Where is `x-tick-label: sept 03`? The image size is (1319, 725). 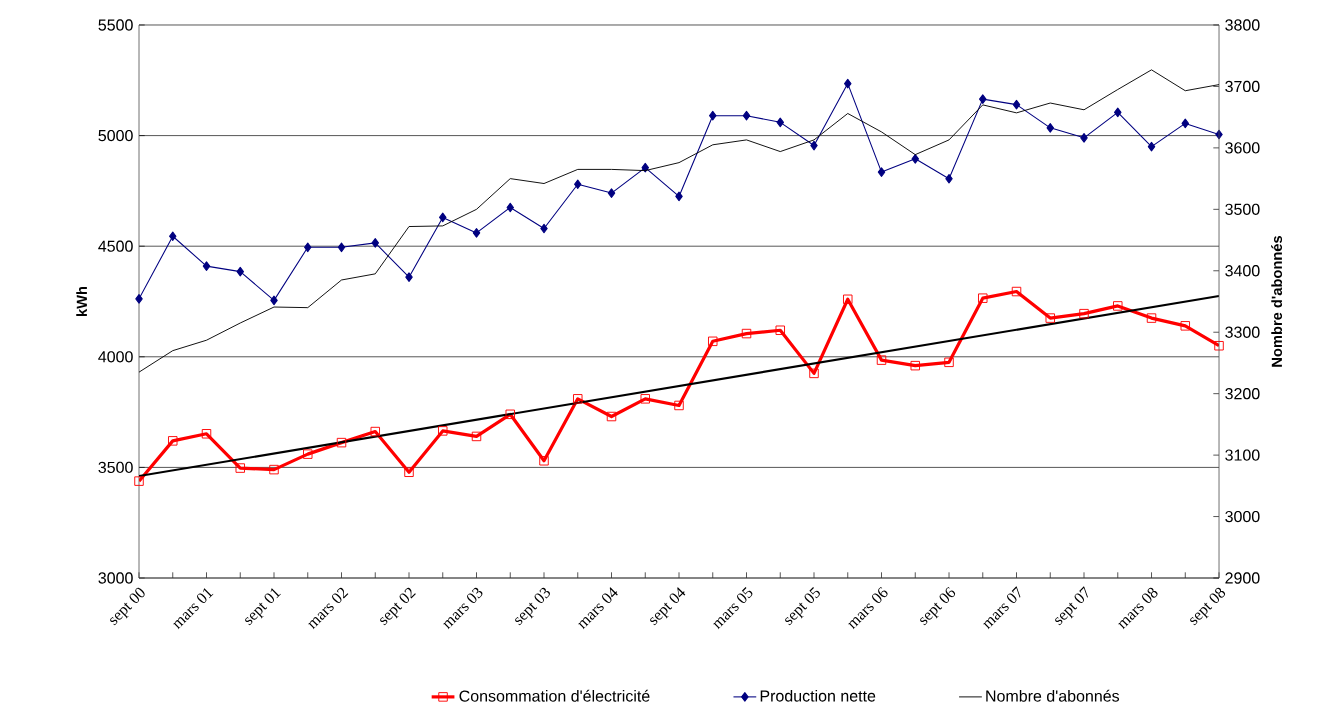
x-tick-label: sept 03 is located at coordinates (532, 606).